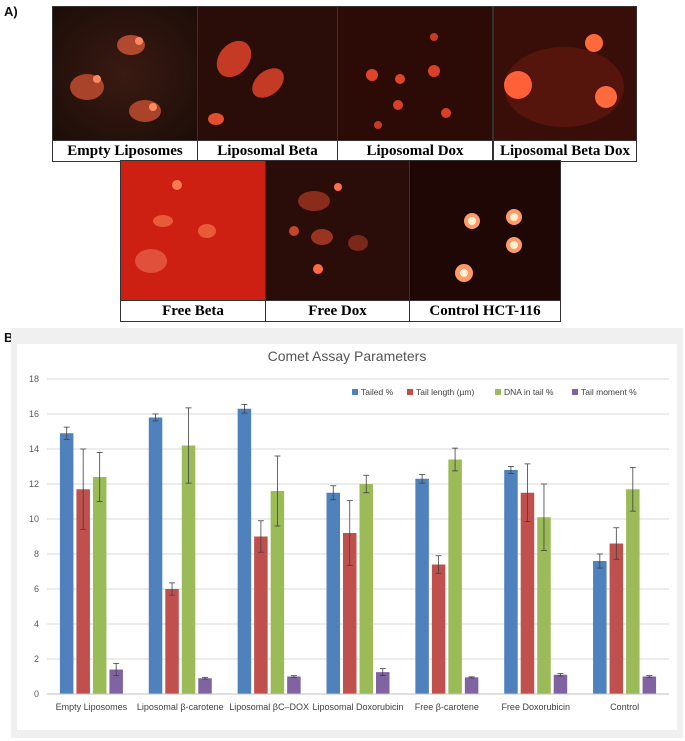  What do you see at coordinates (34, 449) in the screenshot?
I see `y-tick-label: 14` at bounding box center [34, 449].